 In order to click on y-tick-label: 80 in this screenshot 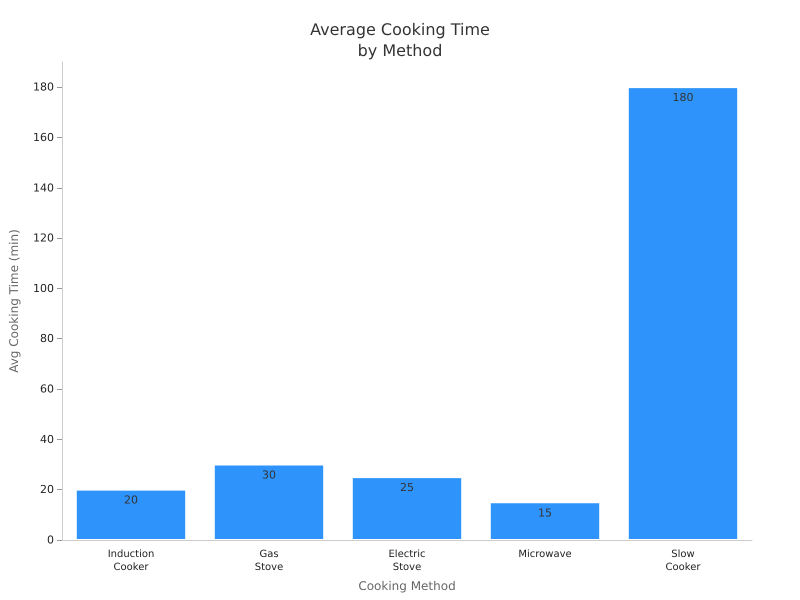, I will do `click(47, 339)`.